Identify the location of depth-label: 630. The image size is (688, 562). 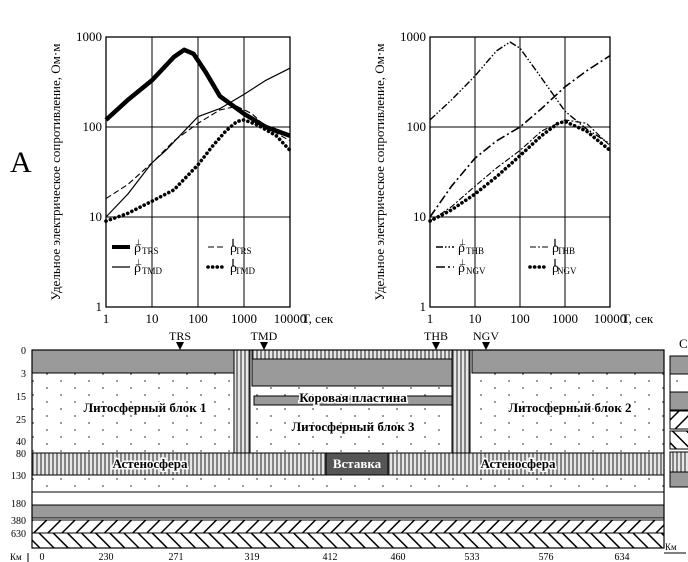
(18, 534).